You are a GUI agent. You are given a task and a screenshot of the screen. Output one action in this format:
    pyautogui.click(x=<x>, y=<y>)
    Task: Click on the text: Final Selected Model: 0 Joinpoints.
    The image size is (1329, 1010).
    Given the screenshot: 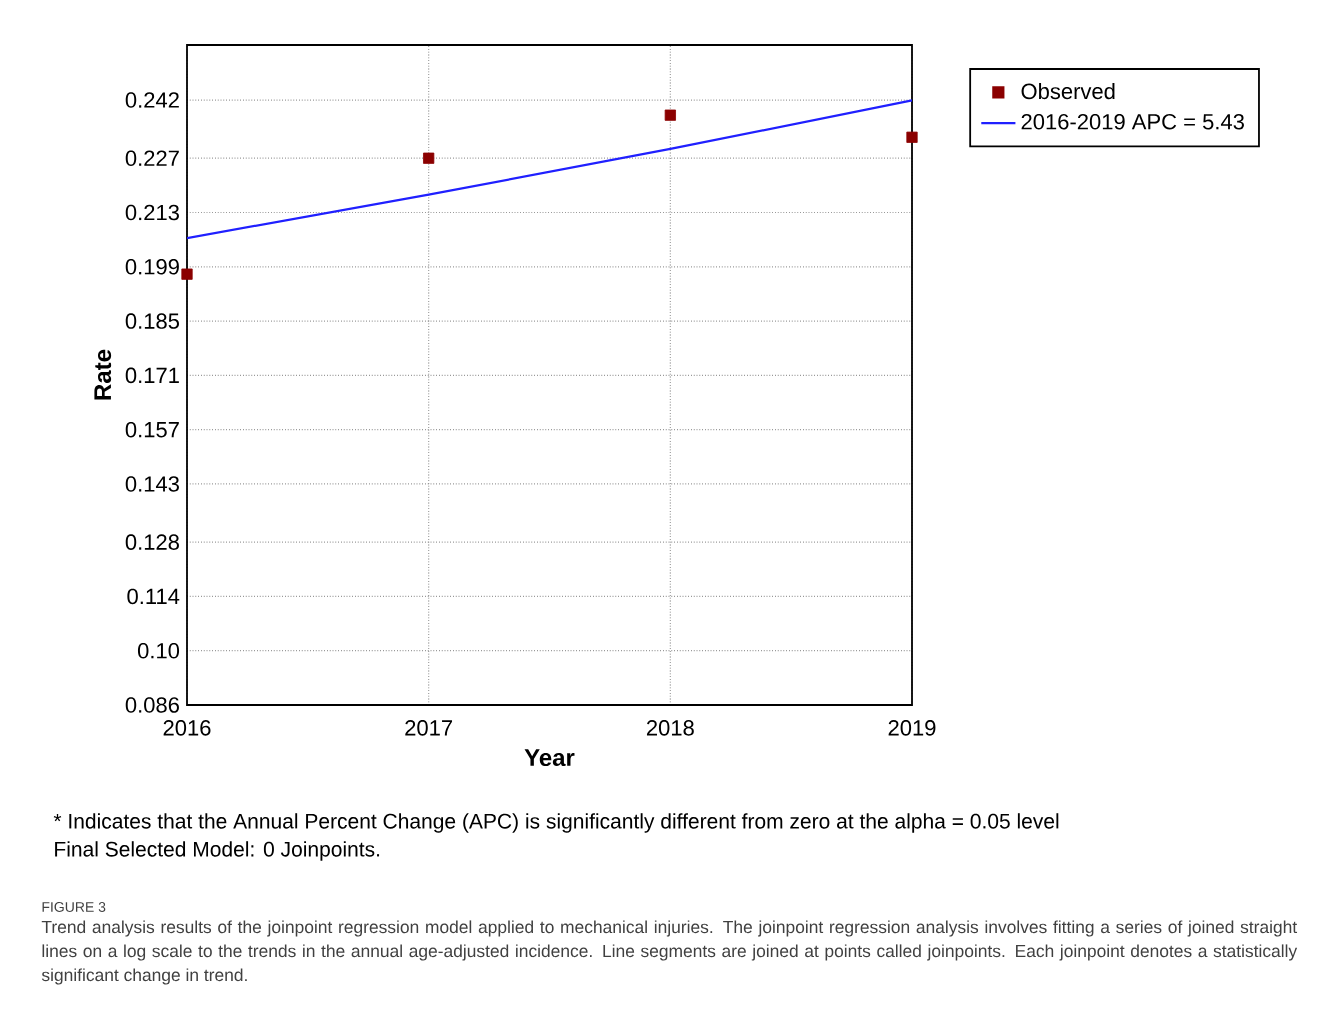 What is the action you would take?
    pyautogui.click(x=217, y=851)
    